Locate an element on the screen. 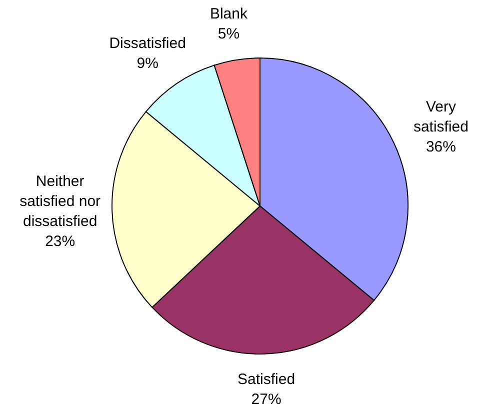 The height and width of the screenshot is (410, 479). data-label: 23% is located at coordinates (60, 241).